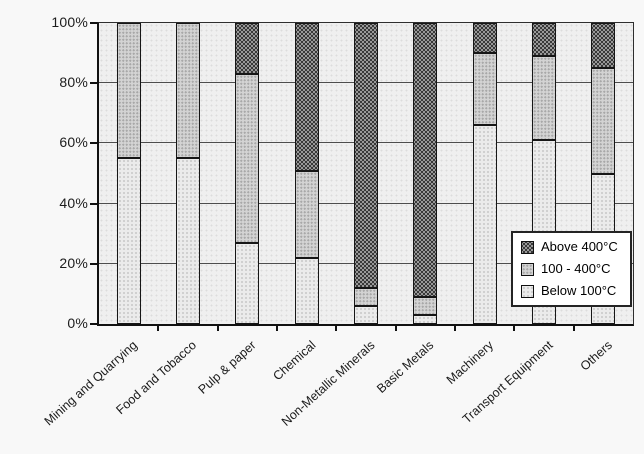 Image resolution: width=644 pixels, height=454 pixels. I want to click on bar-food-and-tobacco-segment-100-400-c, so click(188, 91).